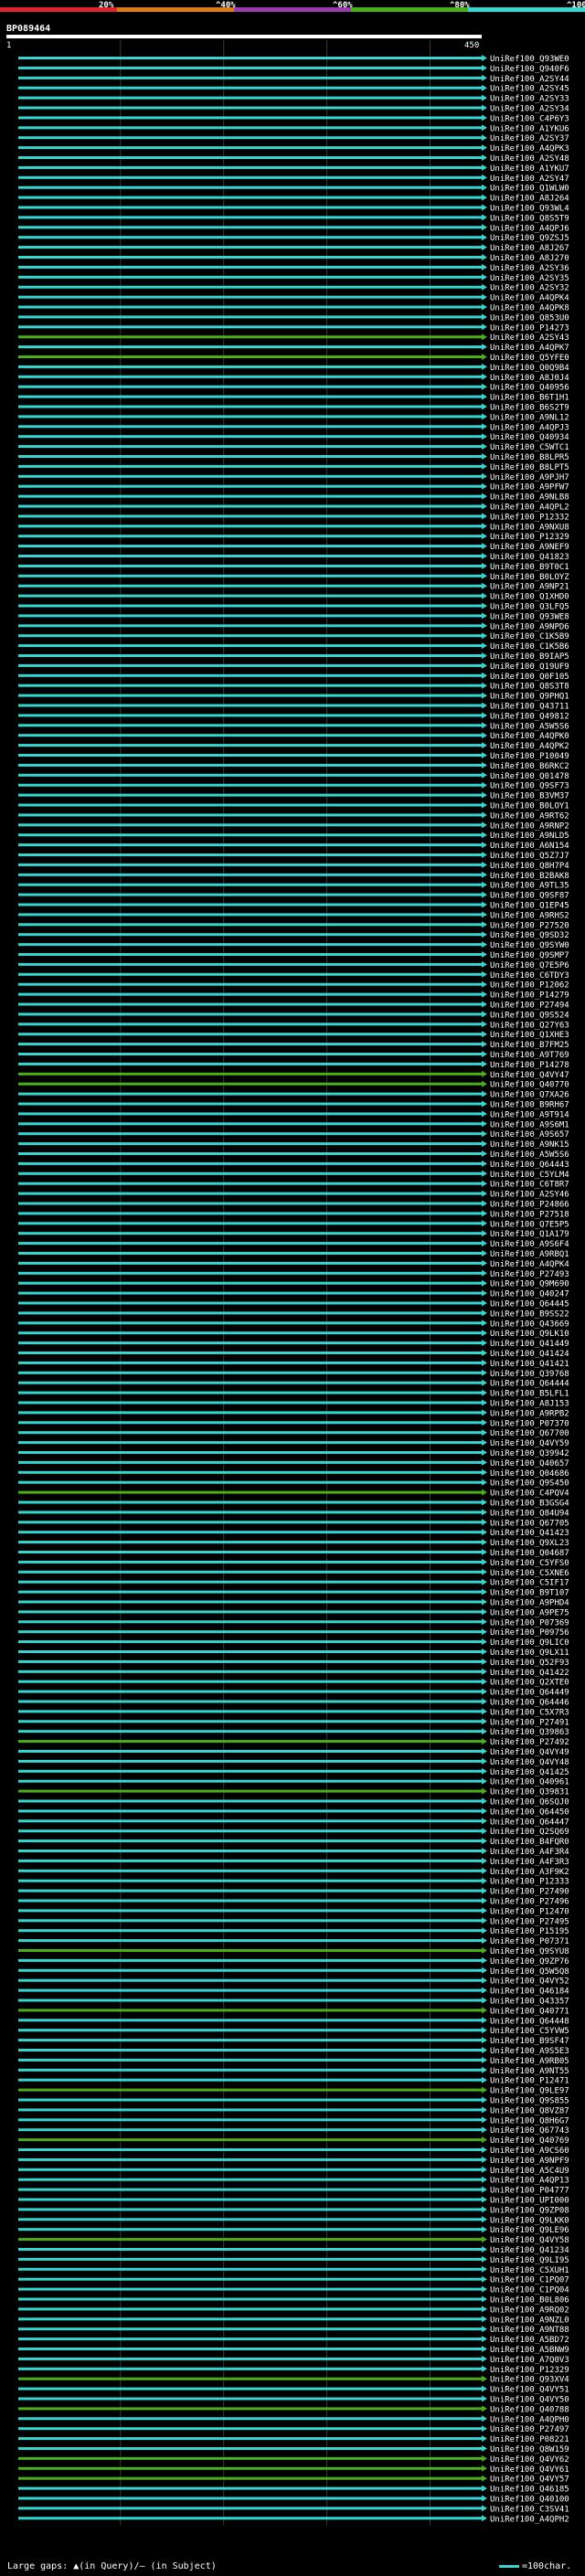 The width and height of the screenshot is (585, 2576). Describe the element at coordinates (530, 1653) in the screenshot. I see `hit-label: UniRef100_Q9LX11` at that location.